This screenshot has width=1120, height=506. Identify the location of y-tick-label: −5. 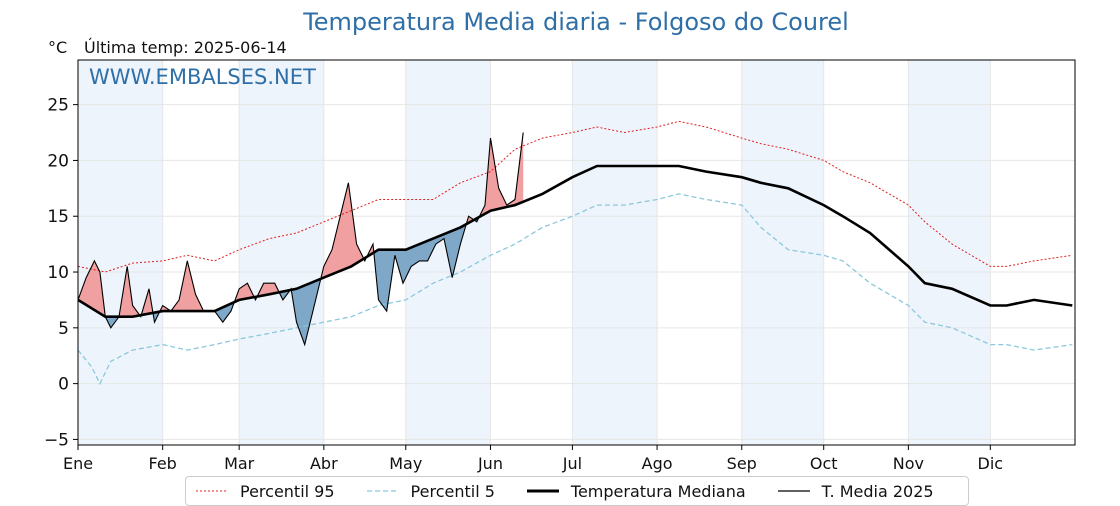
(56, 440).